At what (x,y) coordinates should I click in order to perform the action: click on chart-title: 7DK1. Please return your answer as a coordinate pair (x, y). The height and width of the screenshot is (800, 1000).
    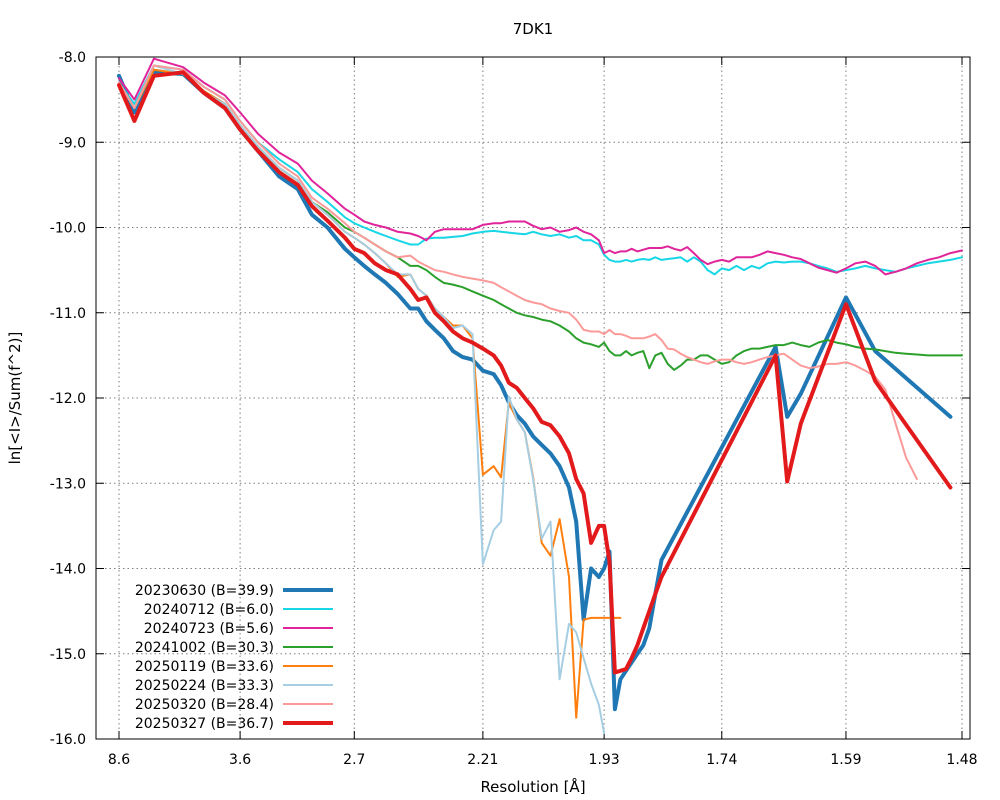
    Looking at the image, I should click on (533, 29).